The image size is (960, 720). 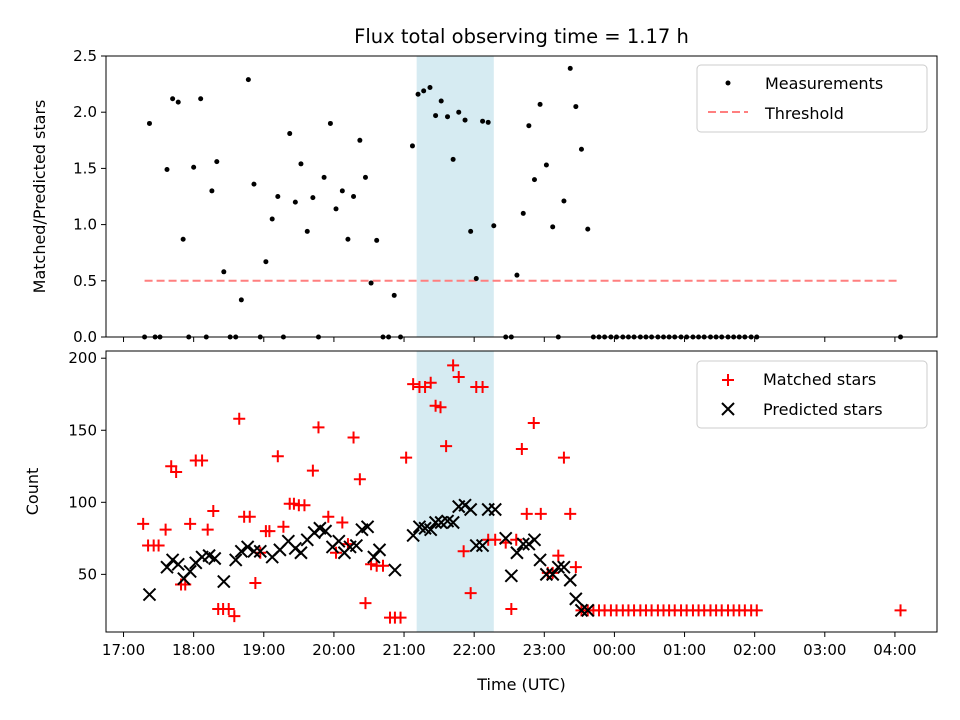 I want to click on bottom-x-tick-label: 02:00, so click(x=754, y=650).